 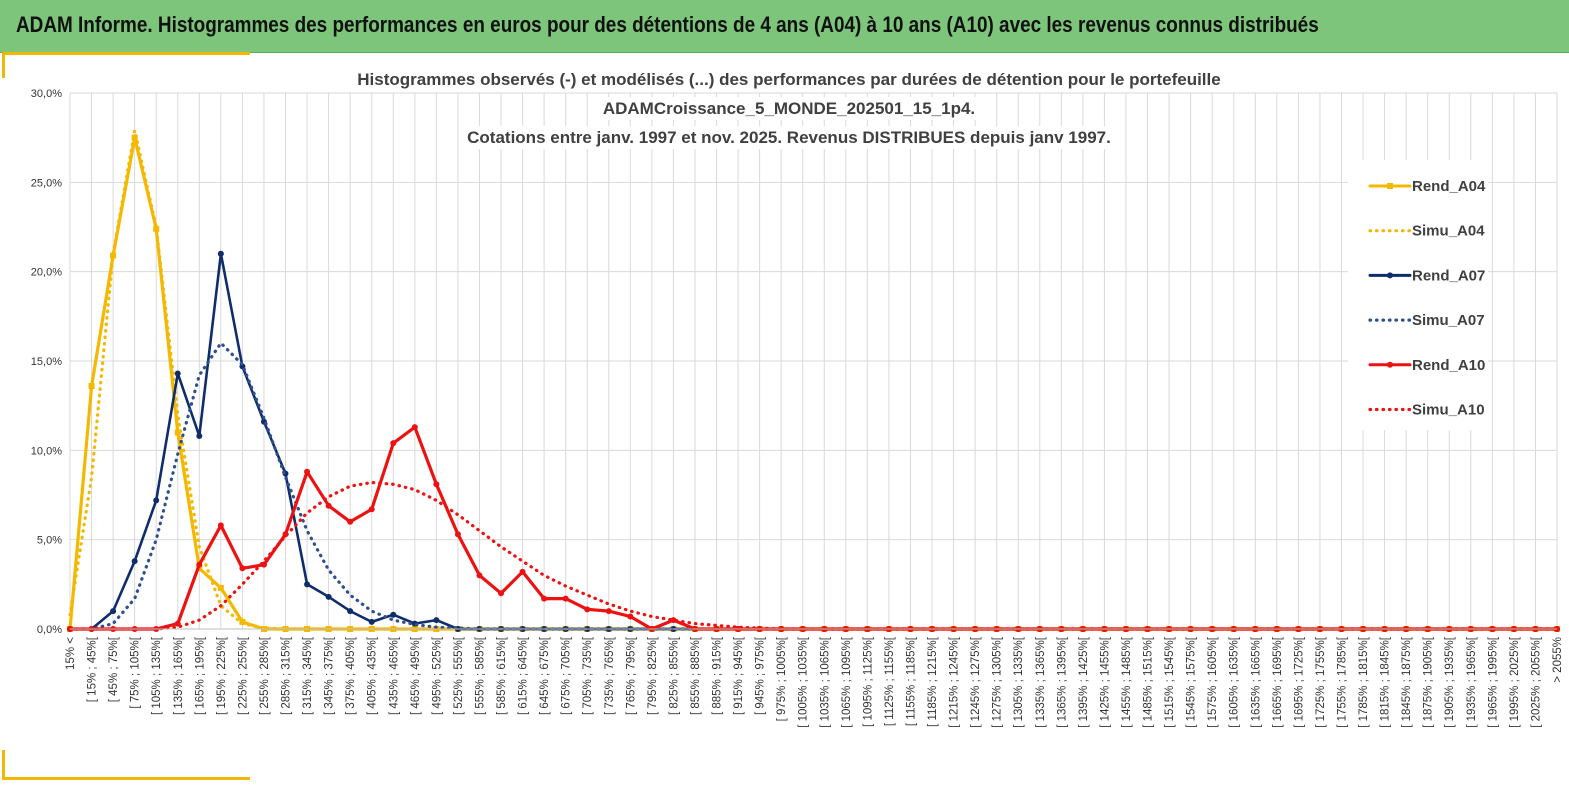 I want to click on x-tick-label: [ 1995% ; 2025%[, so click(x=1515, y=682).